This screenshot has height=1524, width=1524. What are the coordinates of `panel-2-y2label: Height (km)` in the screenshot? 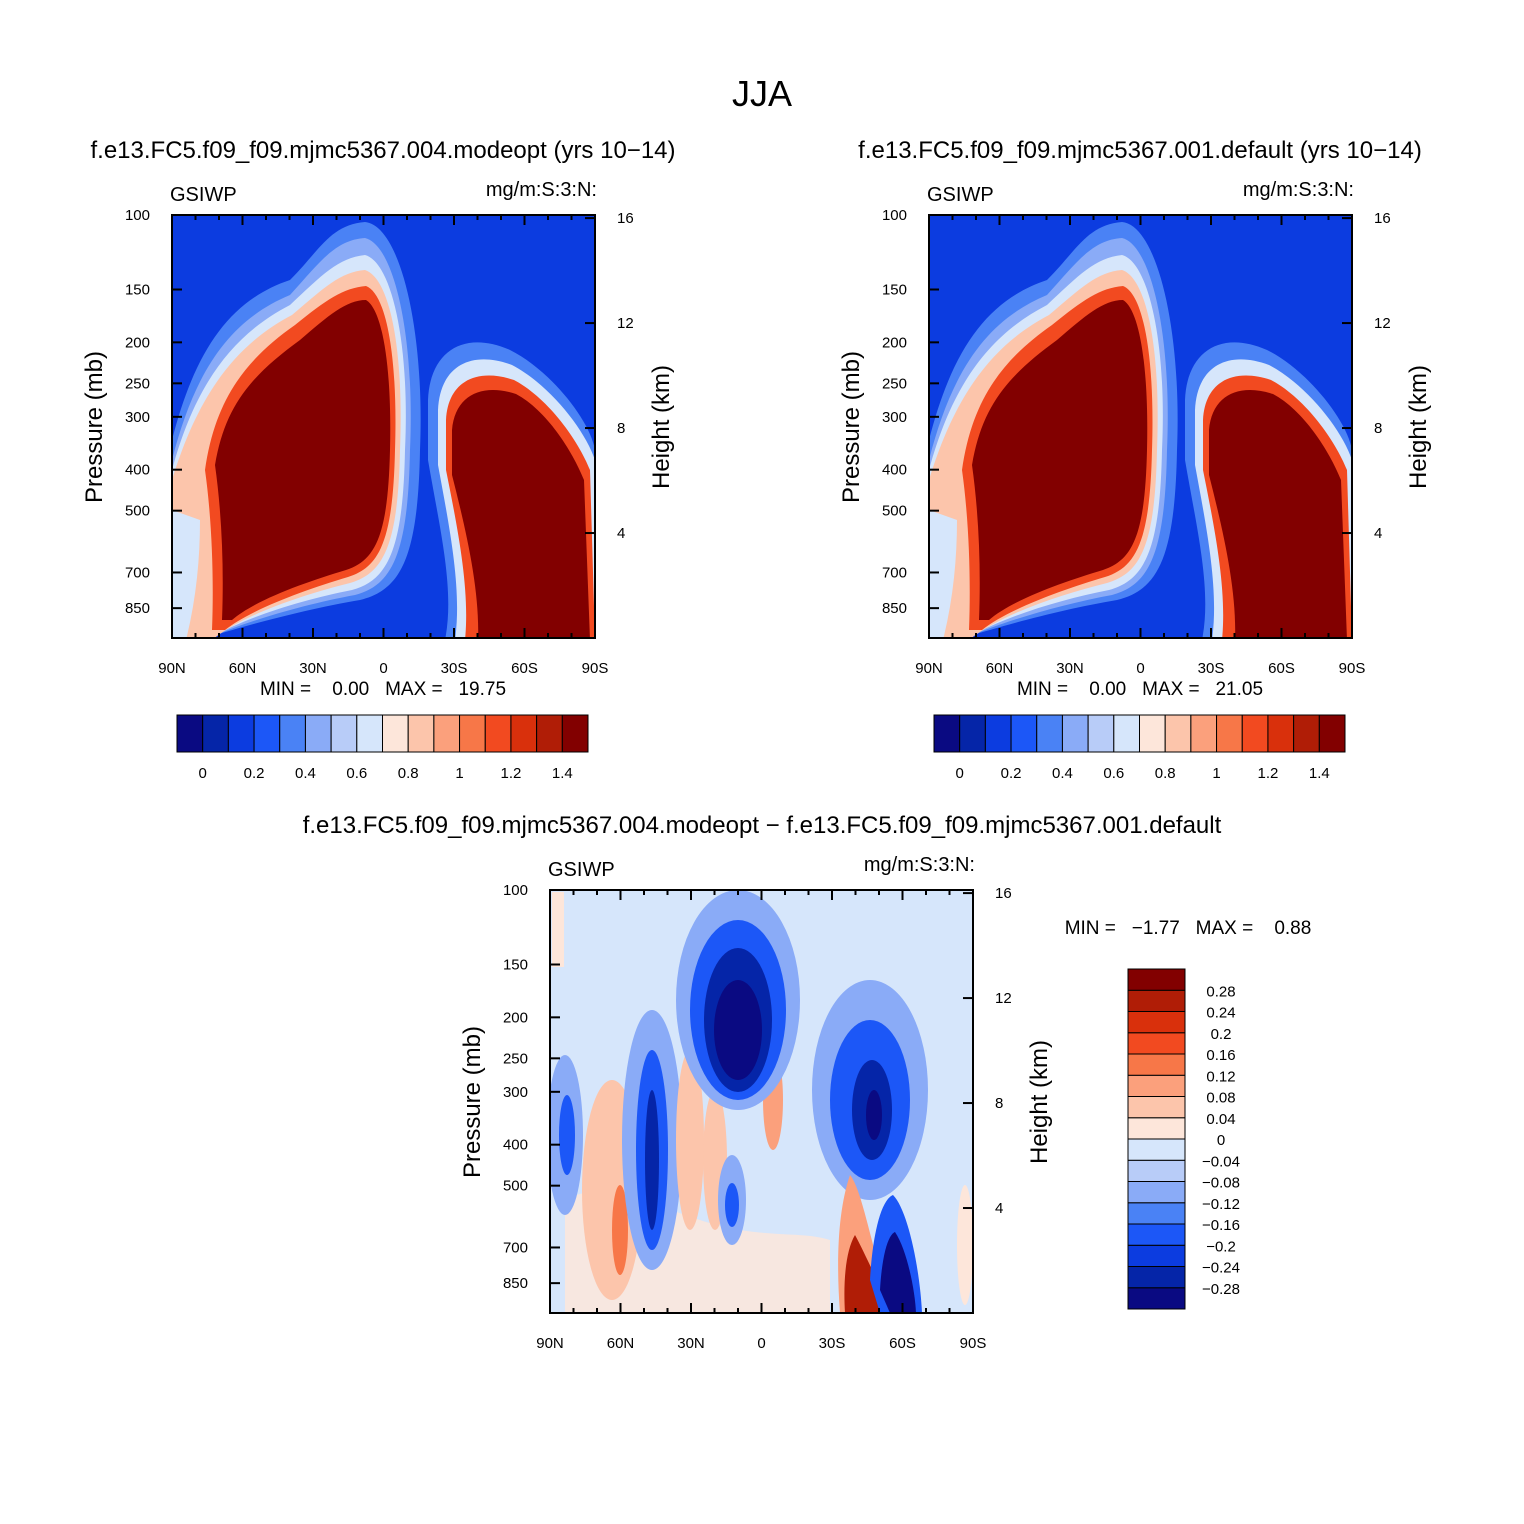 It's located at (1418, 427).